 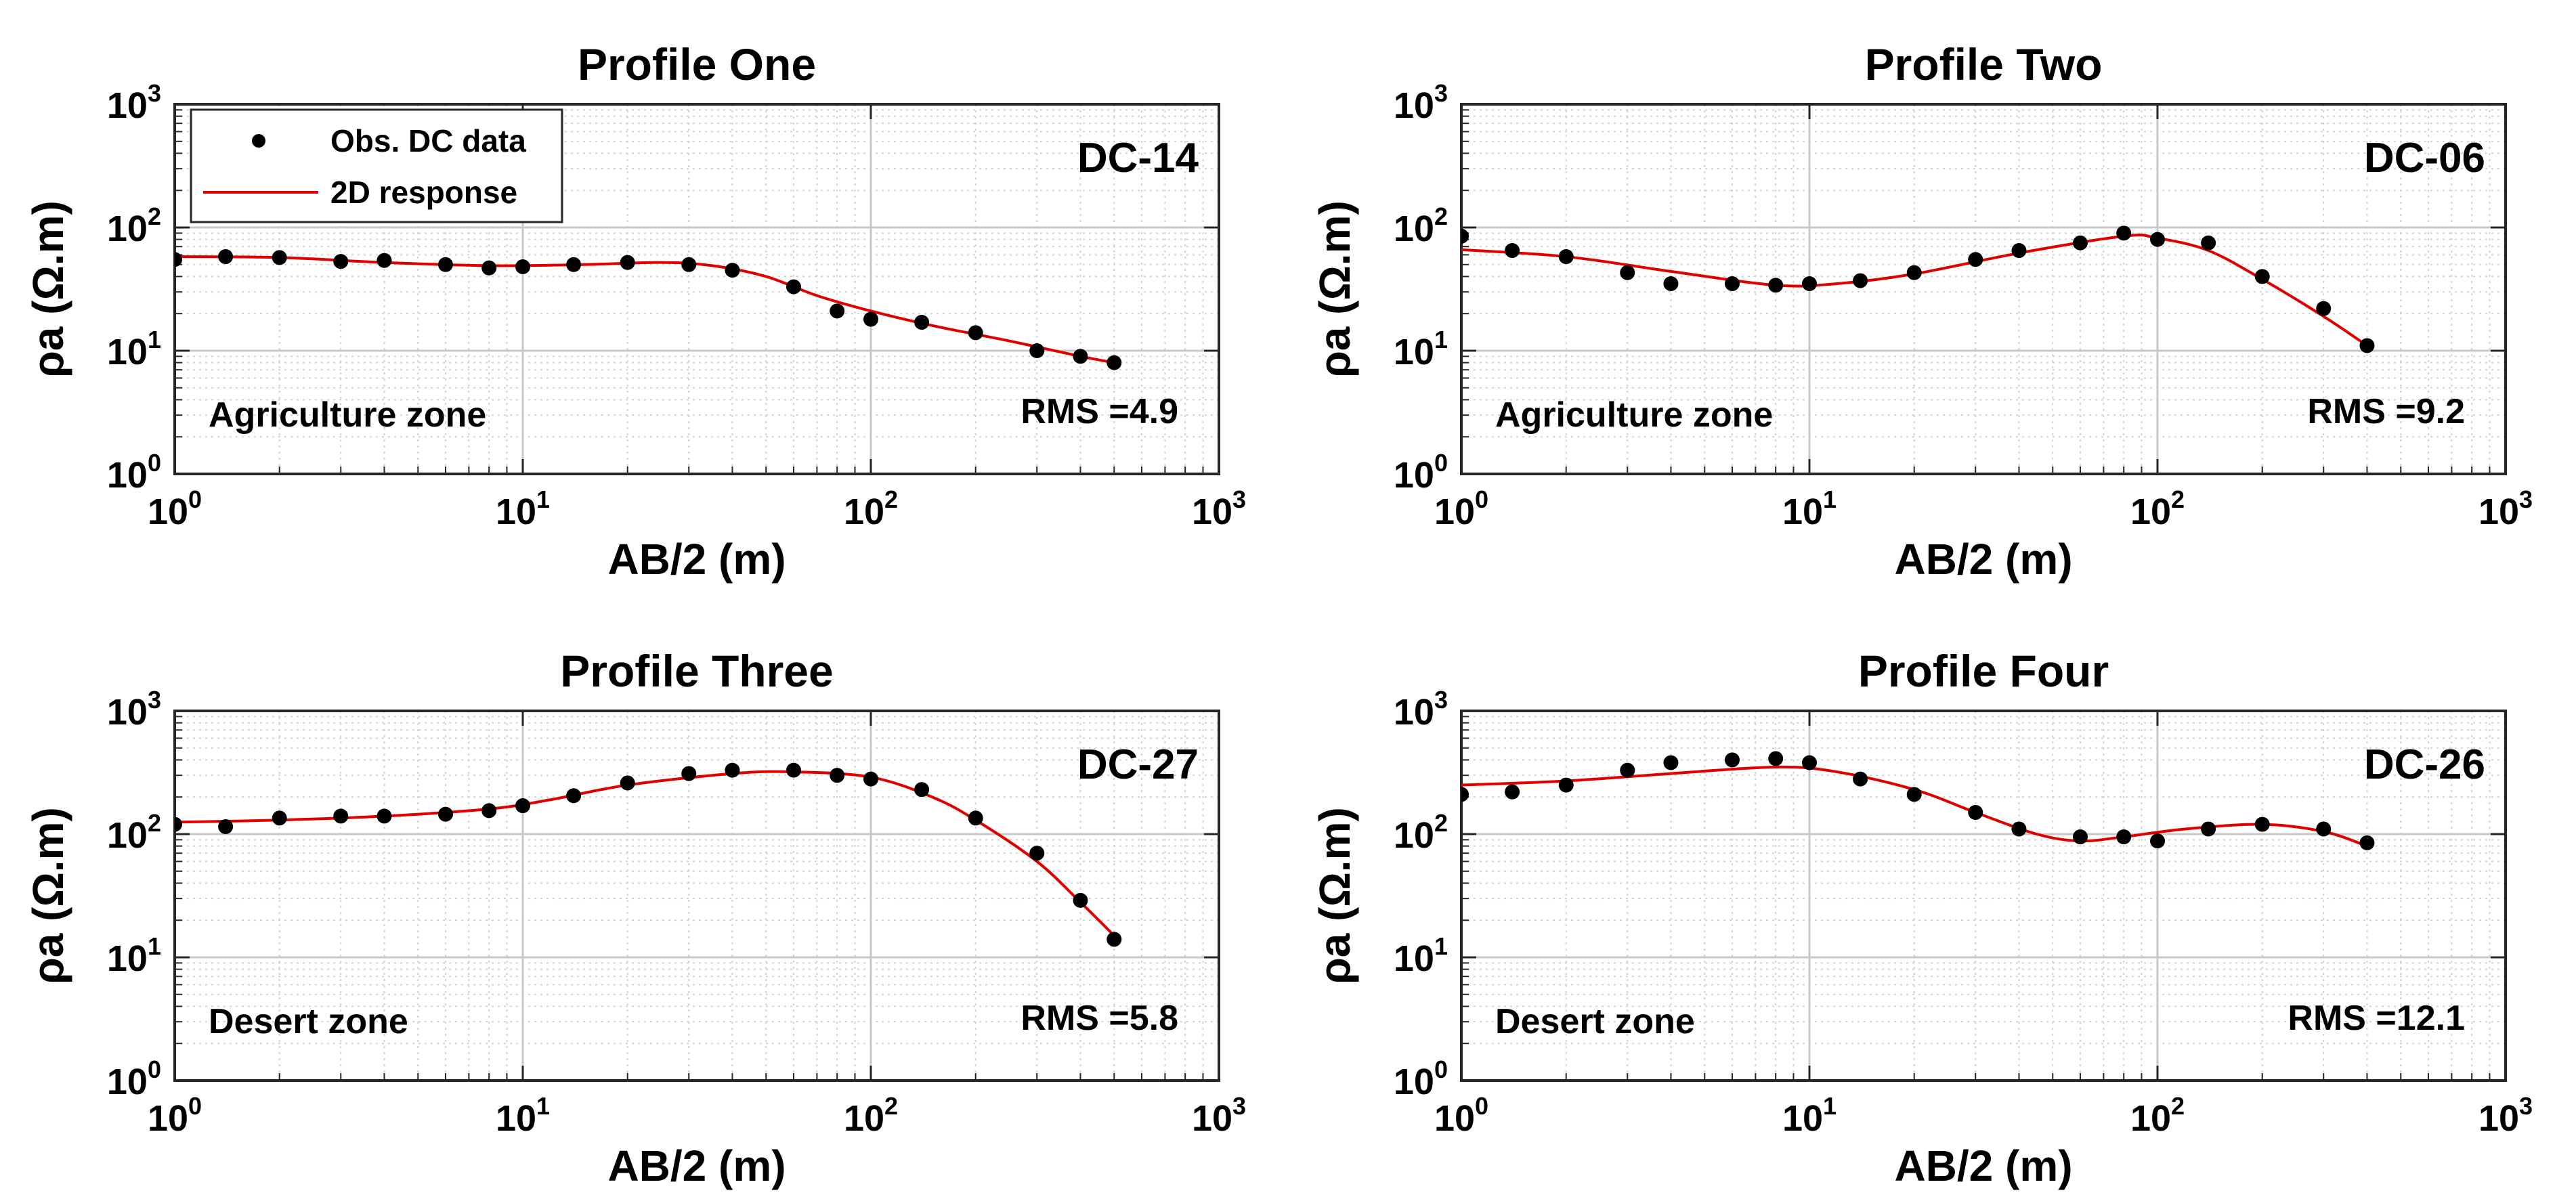 What do you see at coordinates (1138, 158) in the screenshot?
I see `station-label: DC-14` at bounding box center [1138, 158].